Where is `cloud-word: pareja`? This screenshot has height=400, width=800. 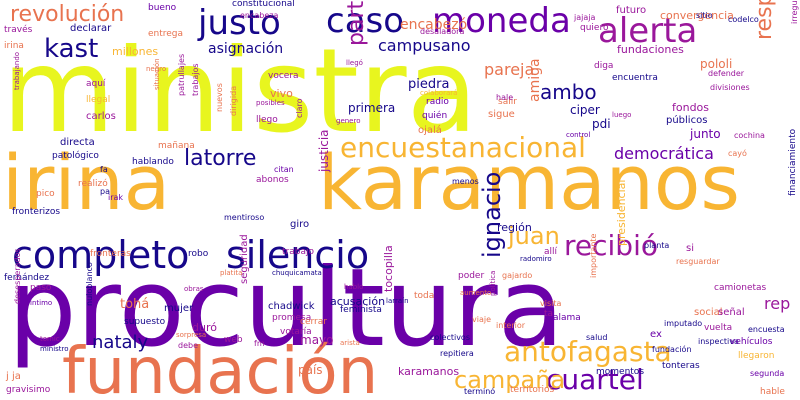
cloud-word: pareja is located at coordinates (509, 69).